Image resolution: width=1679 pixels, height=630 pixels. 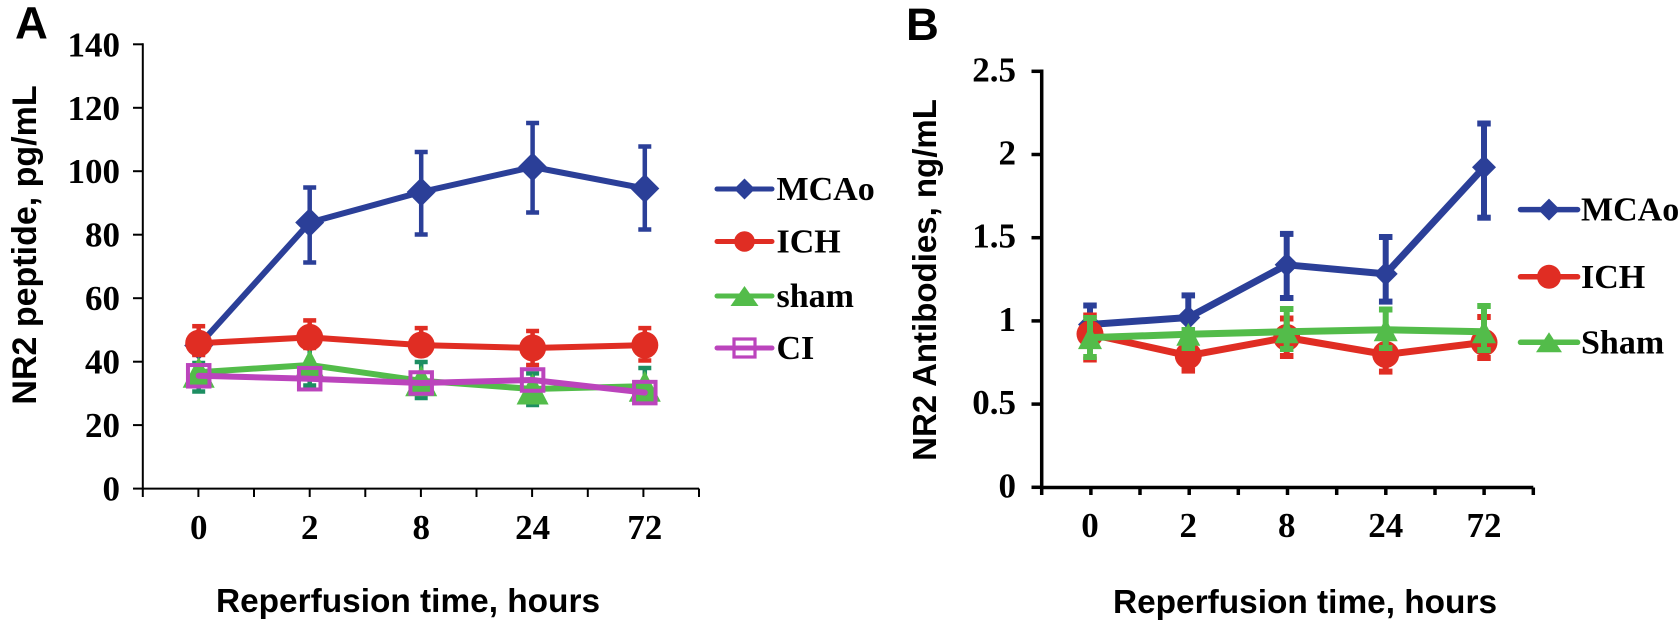 I want to click on svg-text: CI, so click(x=796, y=348).